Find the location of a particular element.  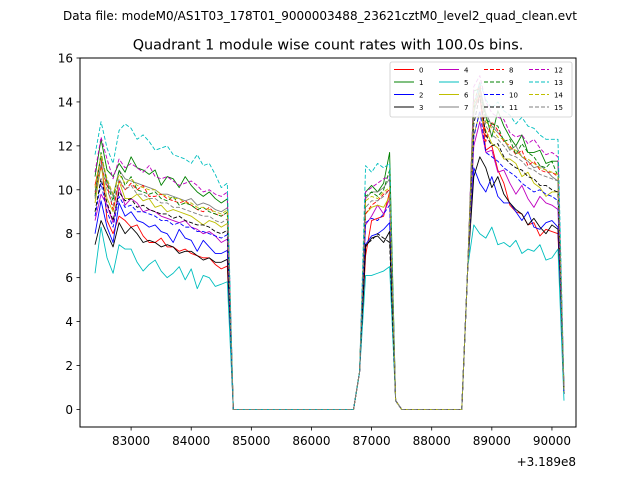

y-tick-label: 2 is located at coordinates (69, 366).